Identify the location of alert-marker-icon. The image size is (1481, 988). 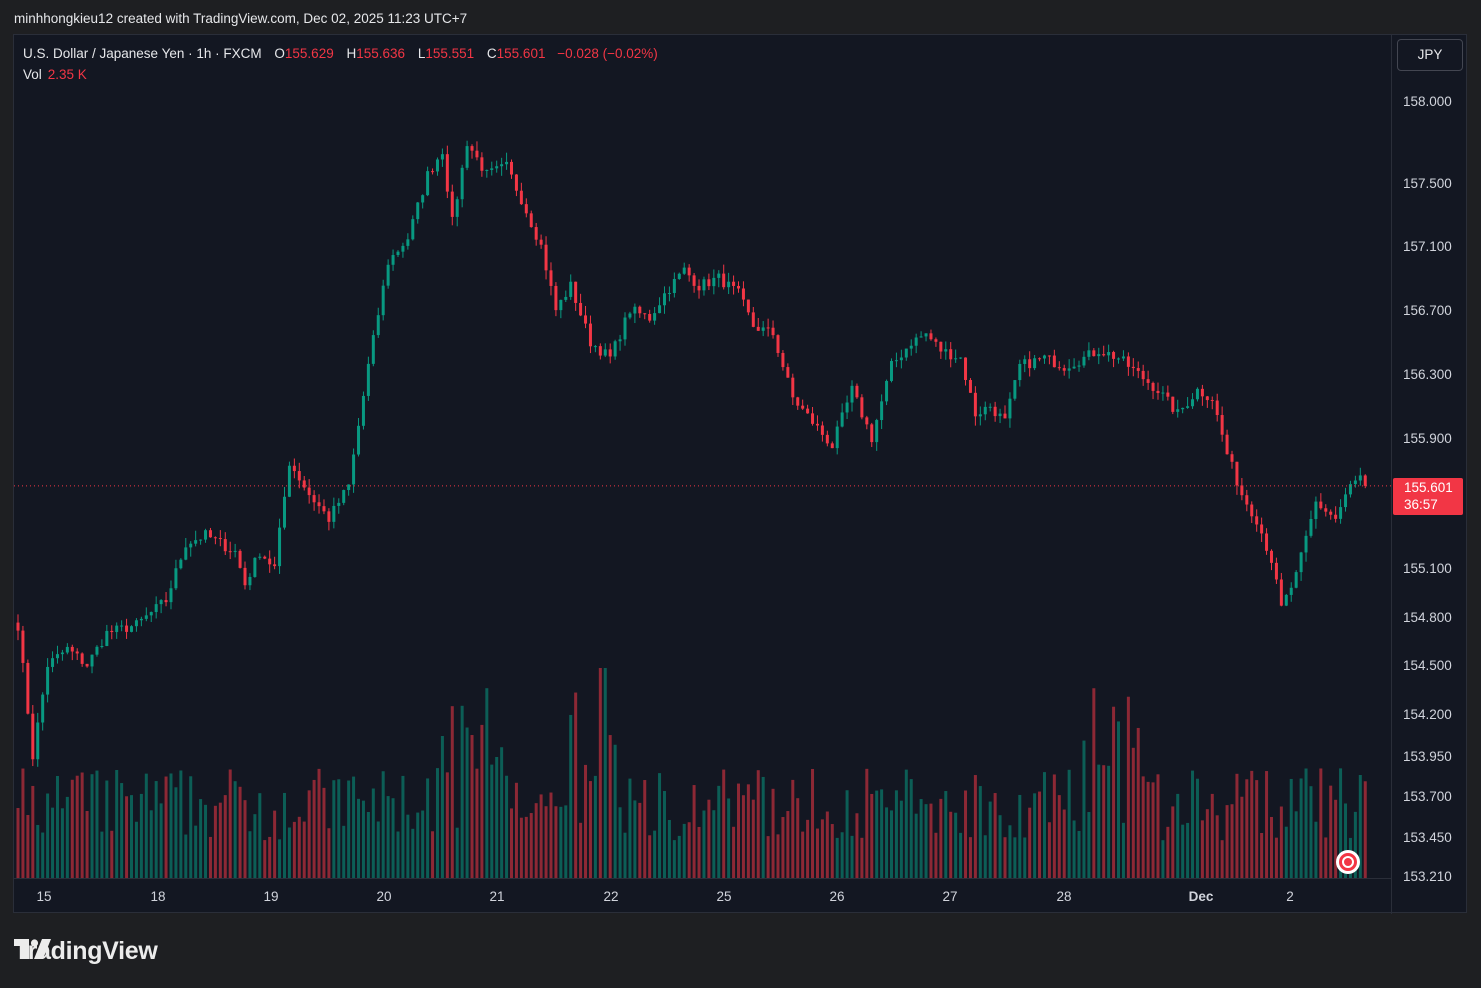
(1348, 862).